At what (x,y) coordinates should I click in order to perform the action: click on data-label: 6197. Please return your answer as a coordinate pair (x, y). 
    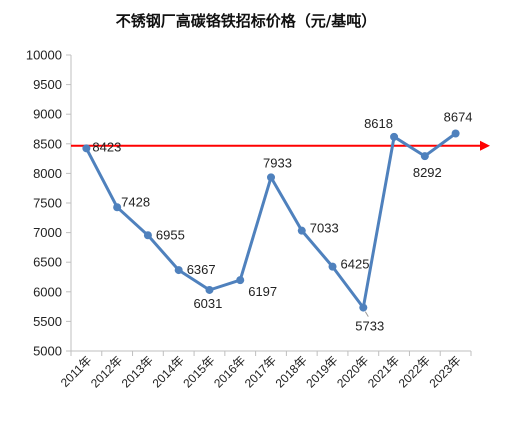
    Looking at the image, I should click on (262, 291).